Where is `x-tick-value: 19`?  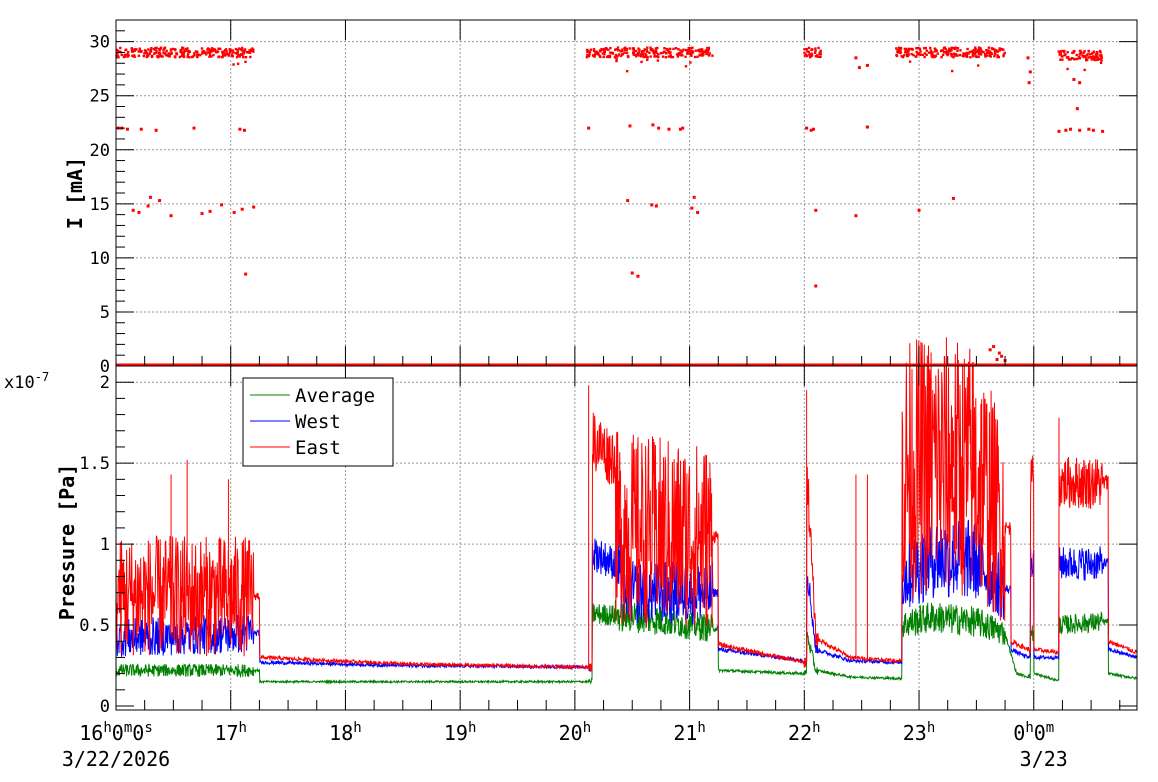
x-tick-value: 19 is located at coordinates (456, 733).